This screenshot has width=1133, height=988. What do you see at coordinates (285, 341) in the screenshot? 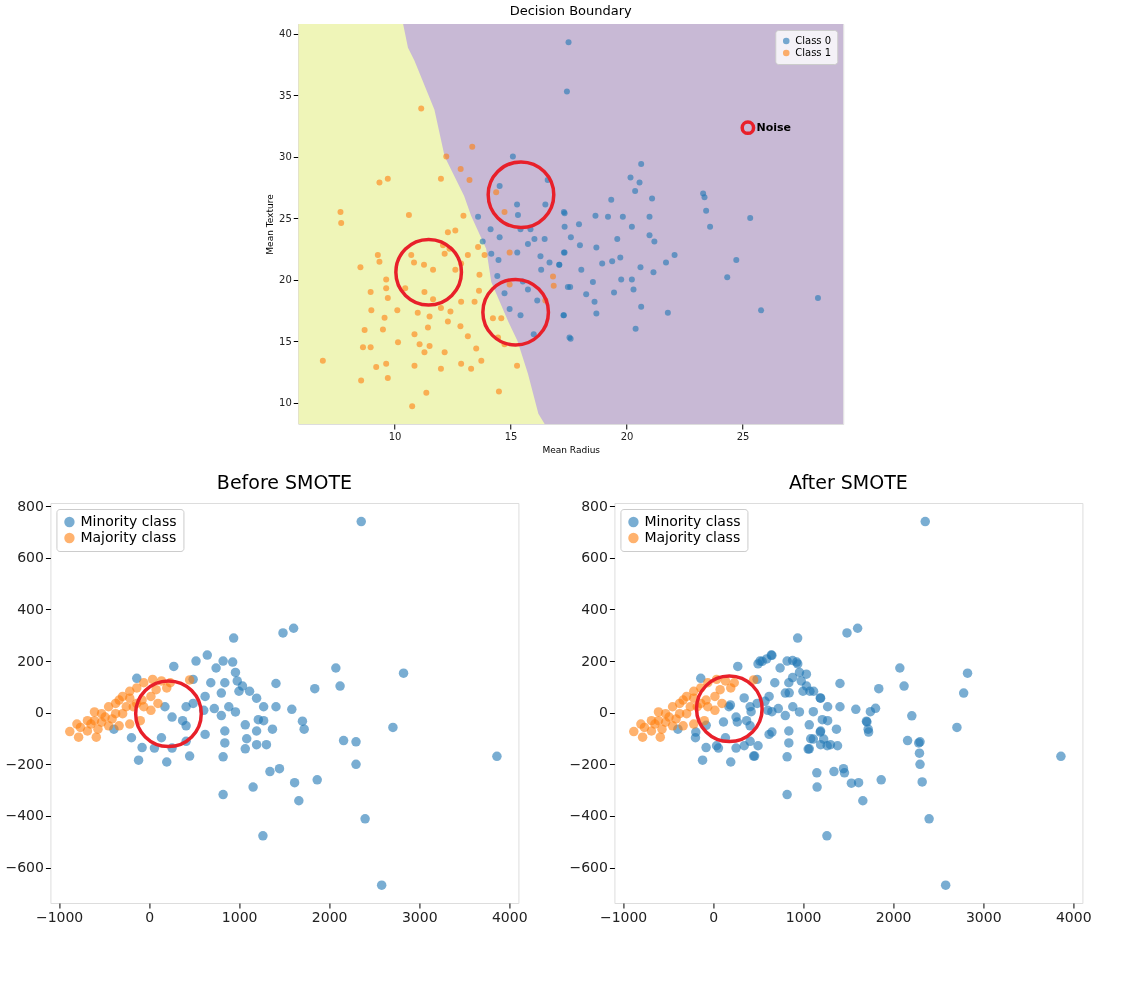
I see `y-tick-label: 15` at bounding box center [285, 341].